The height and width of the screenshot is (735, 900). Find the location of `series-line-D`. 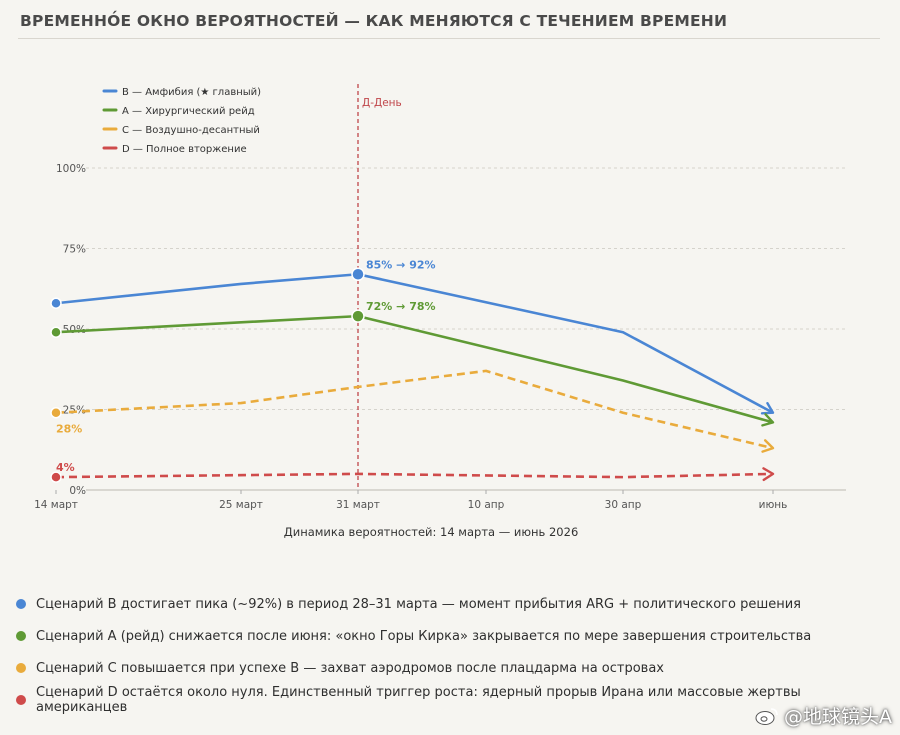

series-line-D is located at coordinates (414, 475).